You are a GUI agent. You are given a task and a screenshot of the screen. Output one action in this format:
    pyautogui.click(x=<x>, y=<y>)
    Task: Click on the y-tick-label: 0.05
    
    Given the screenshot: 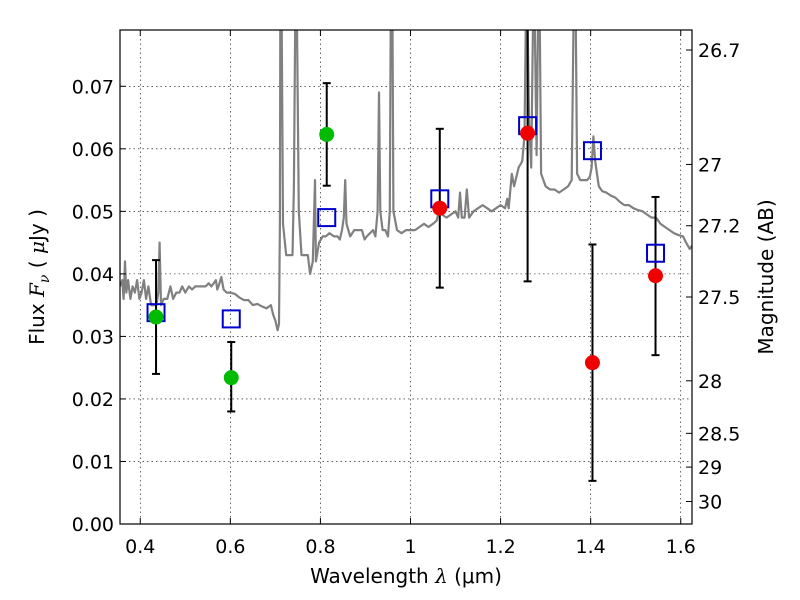 What is the action you would take?
    pyautogui.click(x=93, y=212)
    